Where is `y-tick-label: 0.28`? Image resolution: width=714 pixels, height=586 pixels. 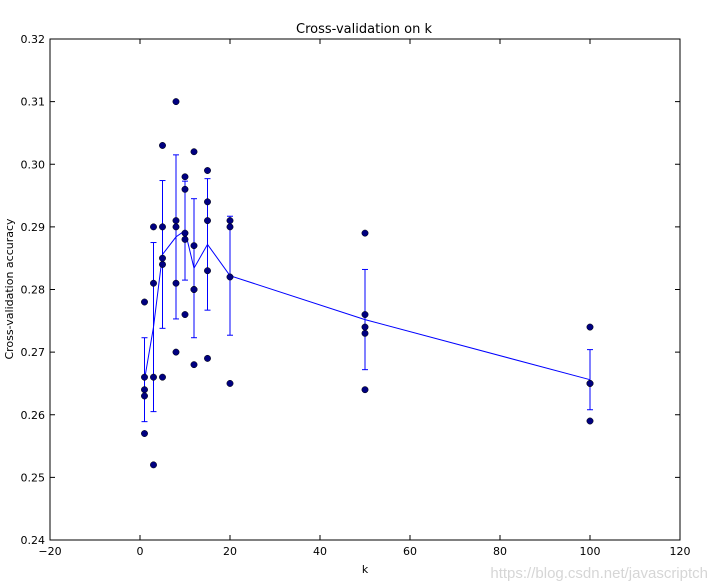
y-tick-label: 0.28 is located at coordinates (33, 290).